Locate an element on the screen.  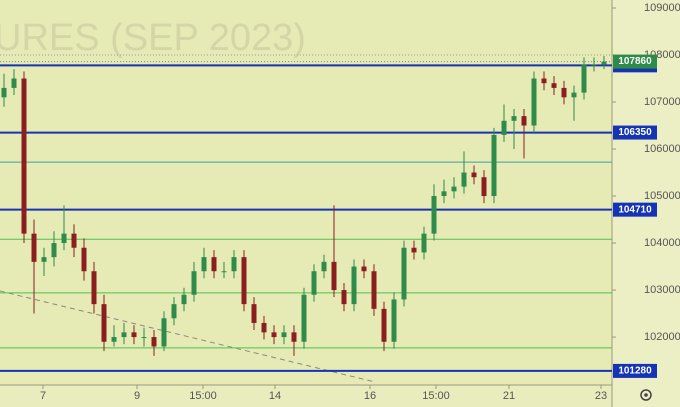
x-tick-label: 16 is located at coordinates (370, 396).